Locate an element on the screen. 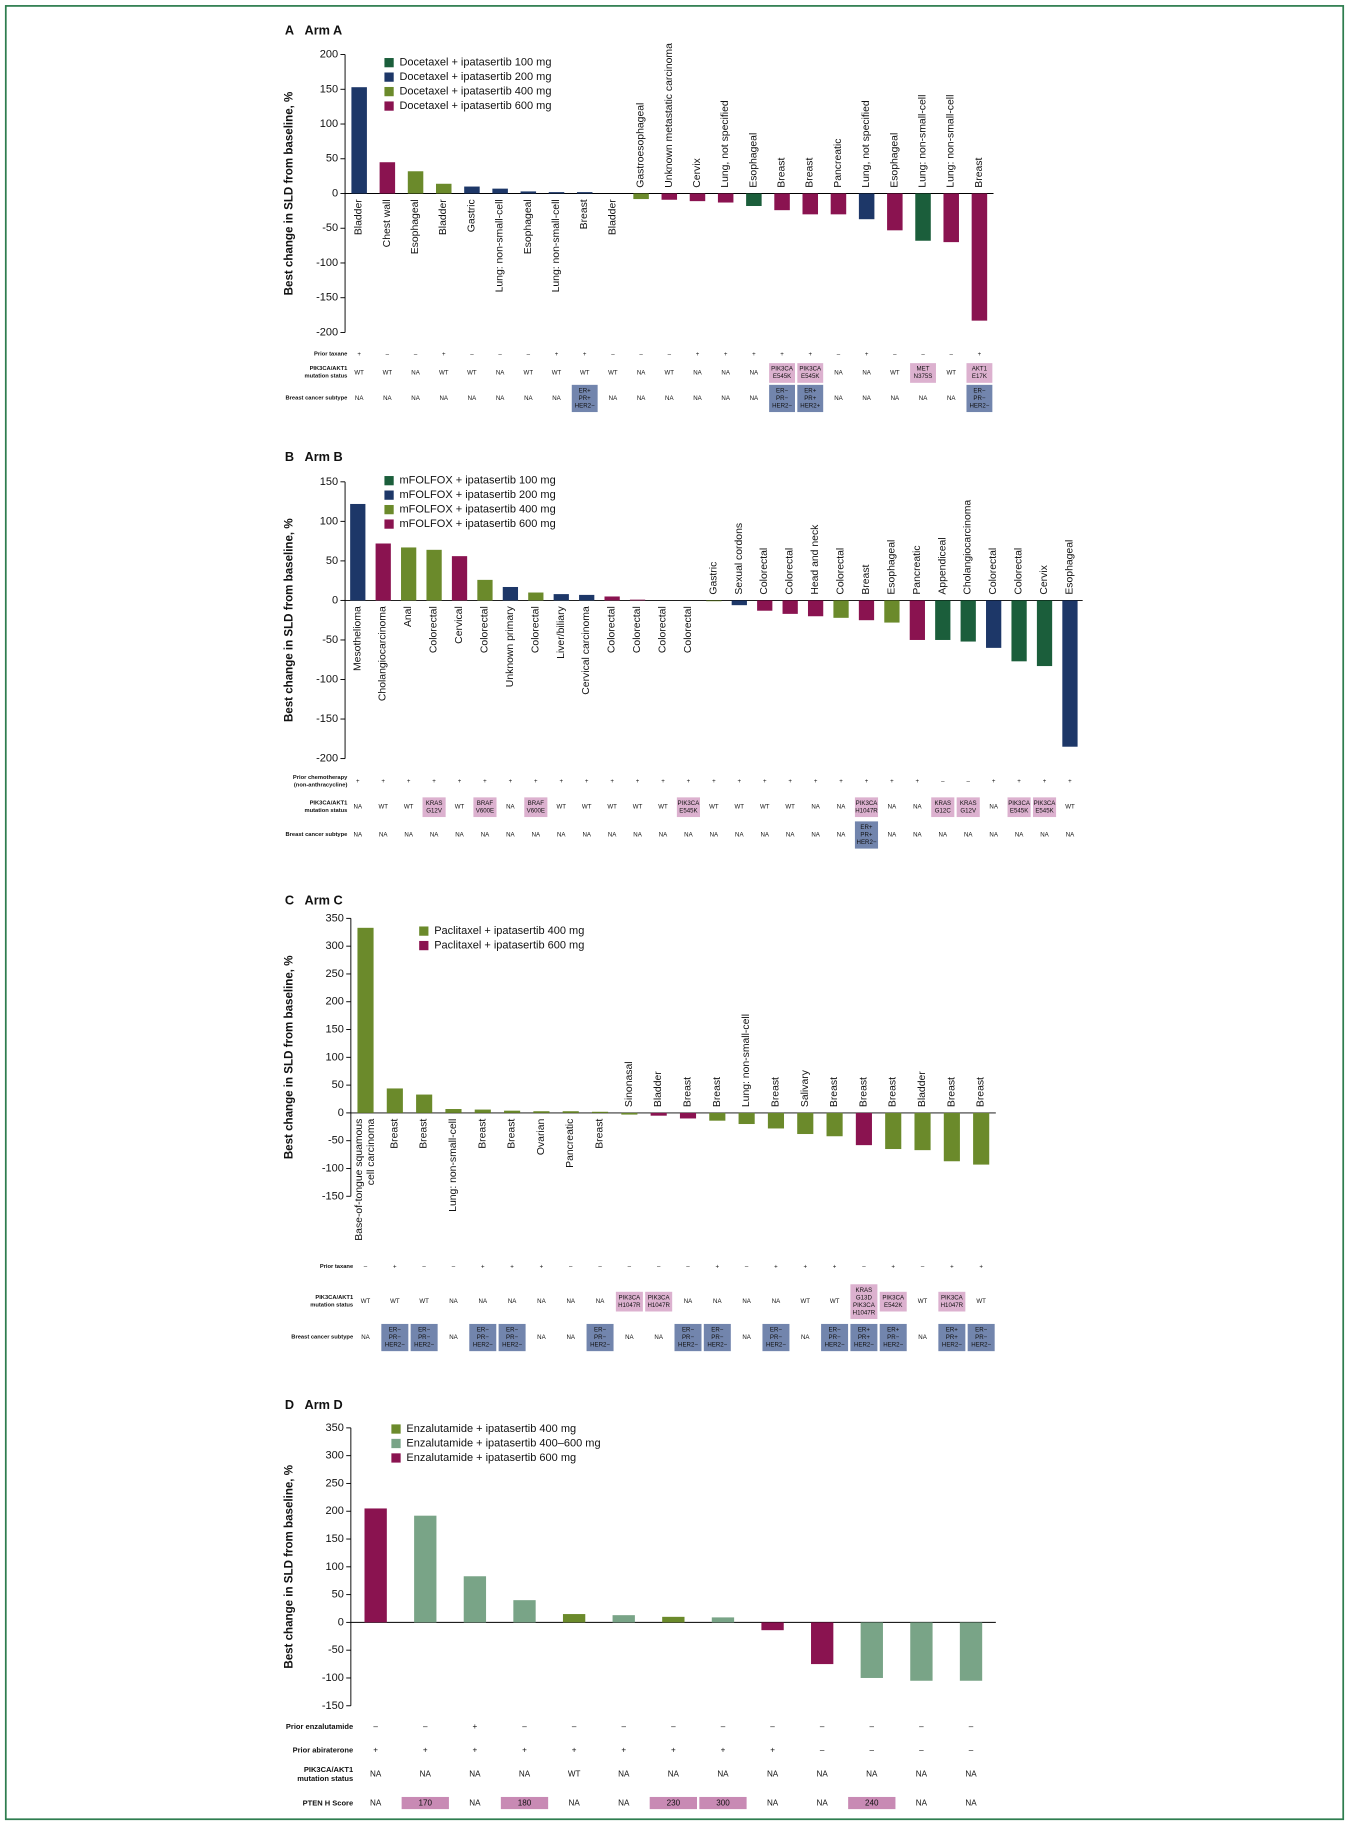  cell-text: 180 is located at coordinates (525, 1803).